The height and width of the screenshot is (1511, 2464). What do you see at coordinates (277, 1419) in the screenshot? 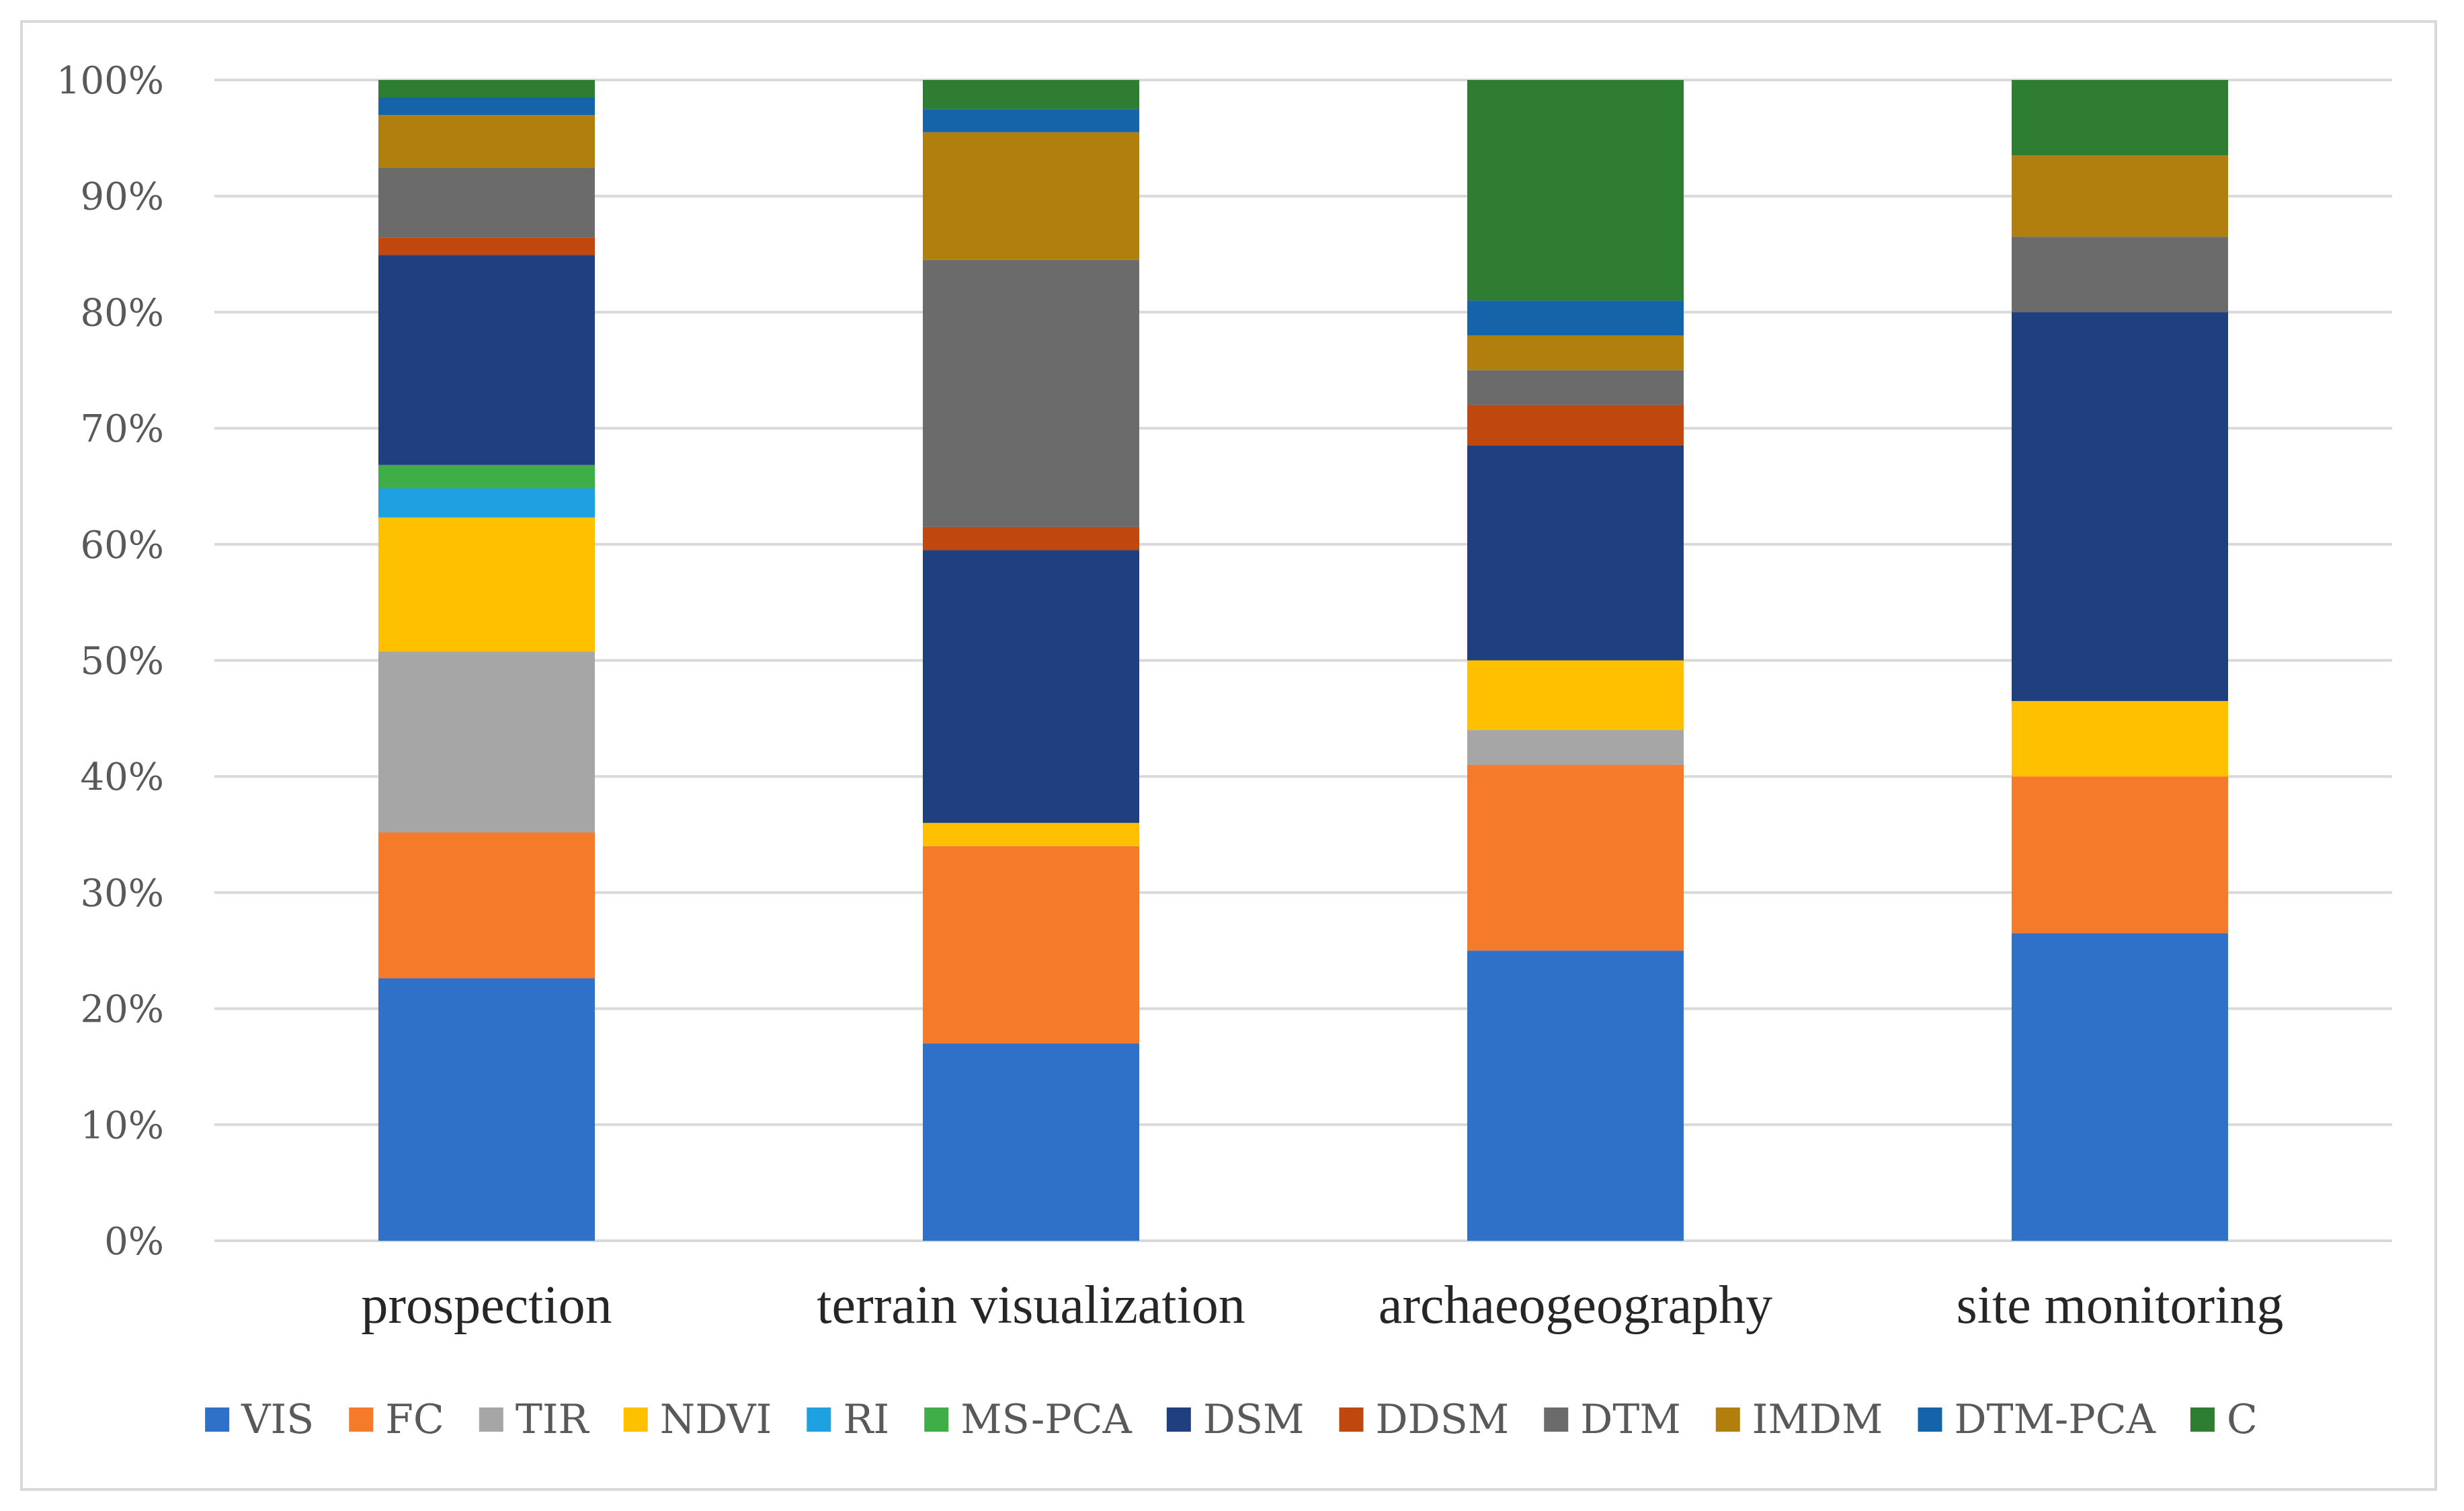
I see `legend-label: VIS` at bounding box center [277, 1419].